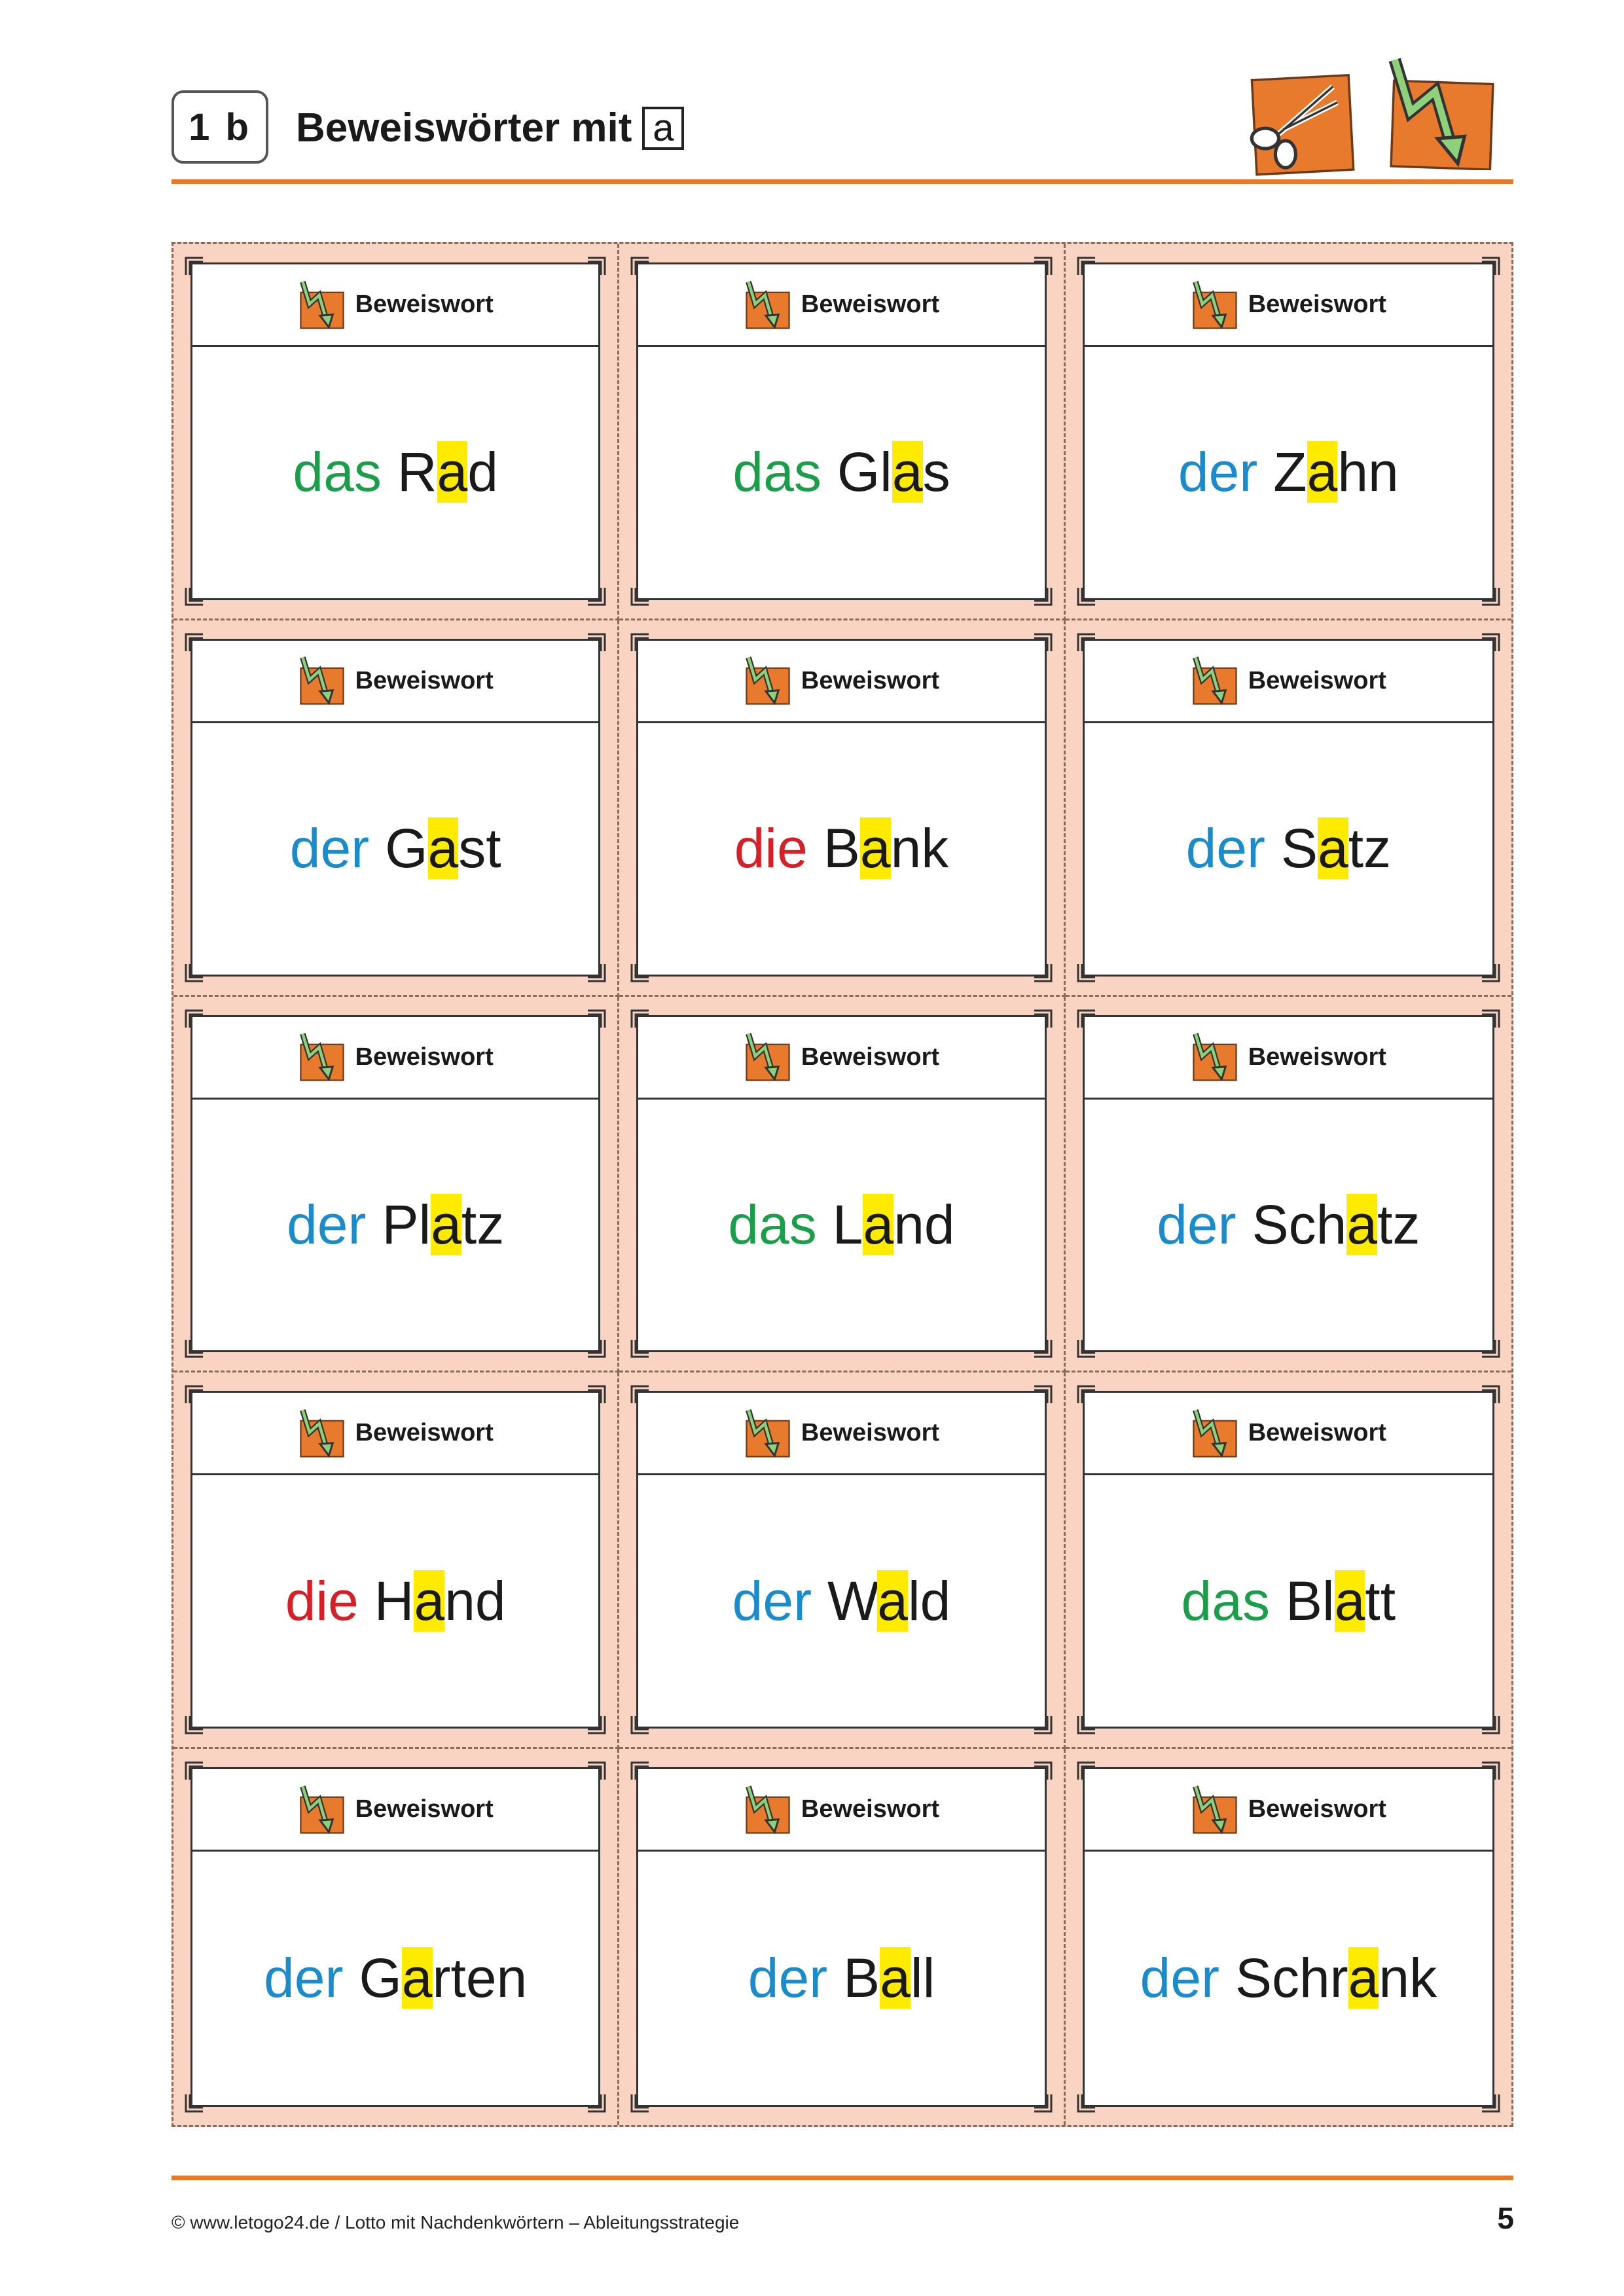 Image resolution: width=1624 pixels, height=2296 pixels. I want to click on header-divider, so click(842, 181).